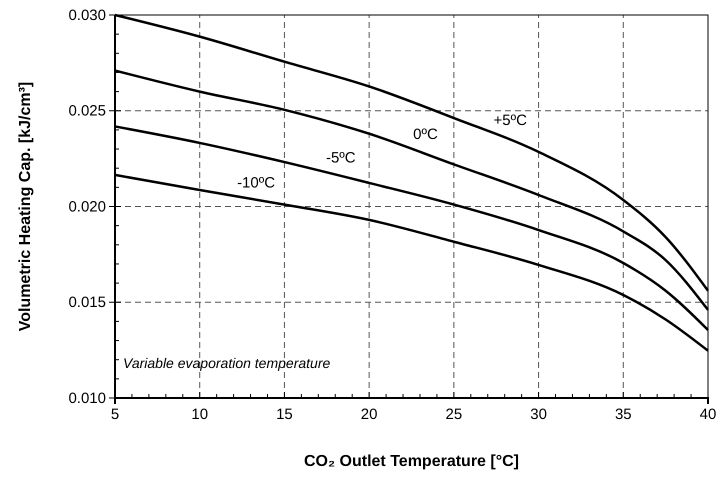 This screenshot has height=478, width=721. What do you see at coordinates (87, 207) in the screenshot?
I see `y-tick-label: 0.020` at bounding box center [87, 207].